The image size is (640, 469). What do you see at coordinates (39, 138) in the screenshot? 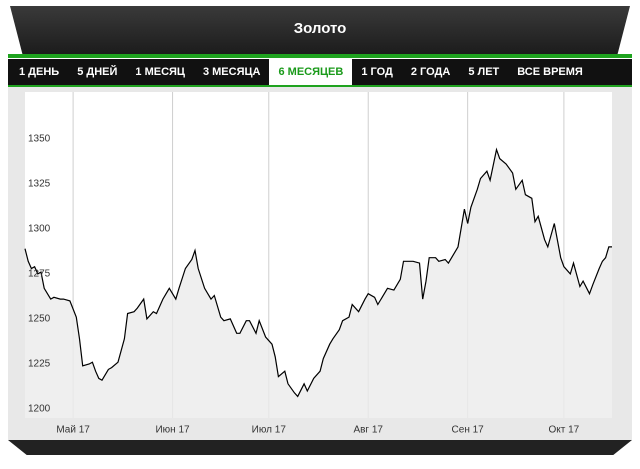
I see `y-tick-label: 1350` at bounding box center [39, 138].